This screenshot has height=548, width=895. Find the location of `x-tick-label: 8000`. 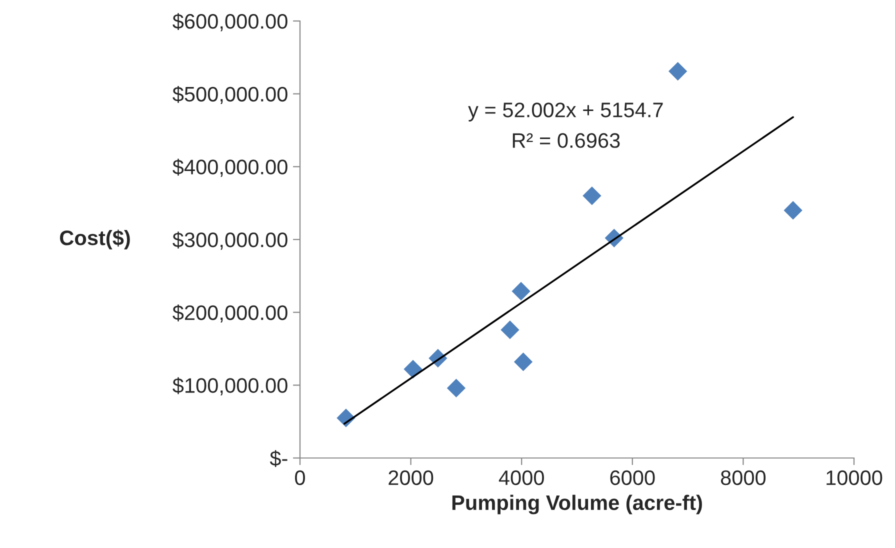

x-tick-label: 8000 is located at coordinates (743, 478).